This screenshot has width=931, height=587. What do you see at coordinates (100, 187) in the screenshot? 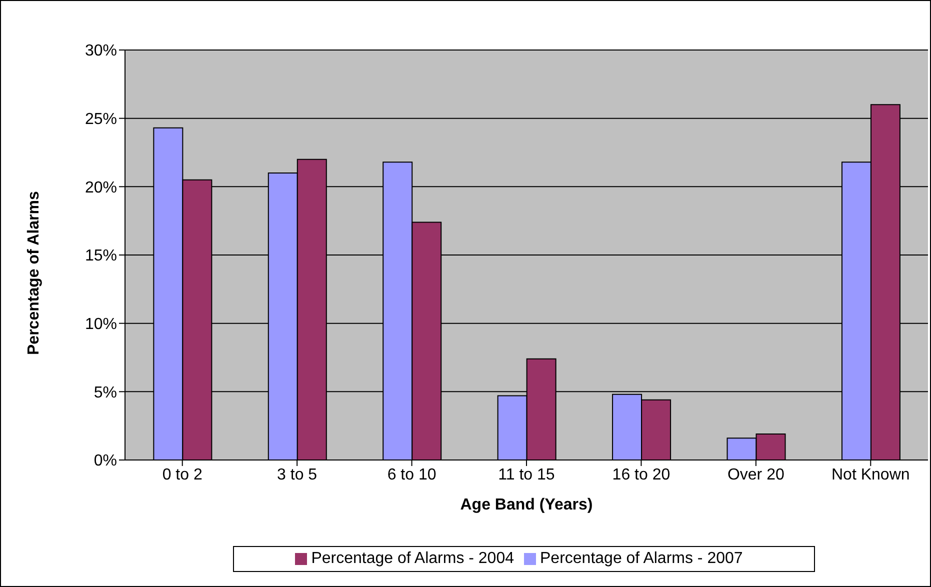
I see `y-tick-label: 20%` at bounding box center [100, 187].